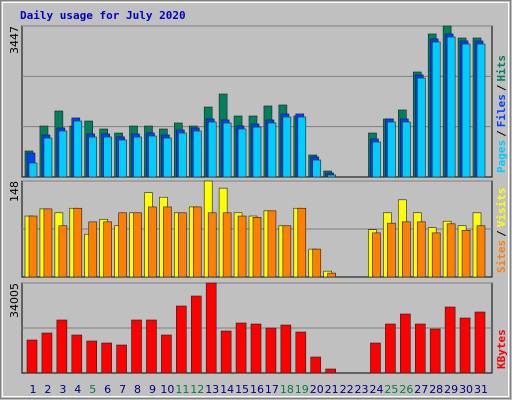 The width and height of the screenshot is (512, 400). I want to click on x-tick-label: 4, so click(77, 389).